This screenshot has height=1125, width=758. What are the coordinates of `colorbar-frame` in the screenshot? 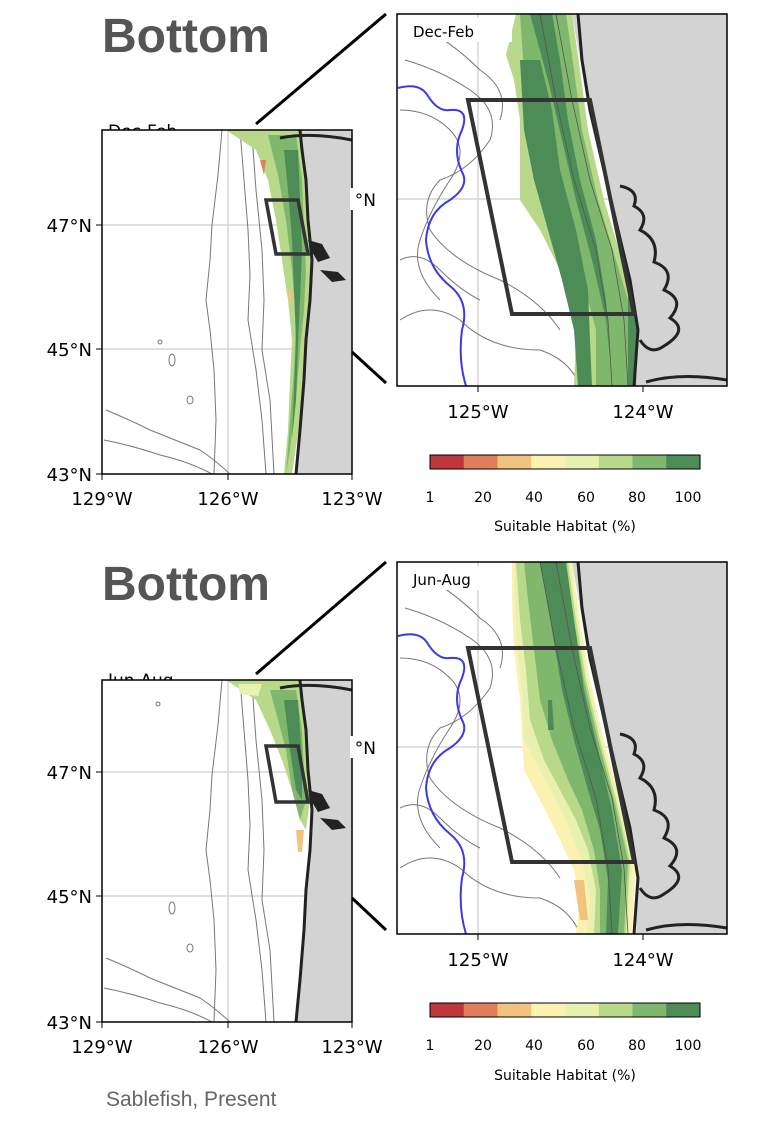 It's located at (565, 462).